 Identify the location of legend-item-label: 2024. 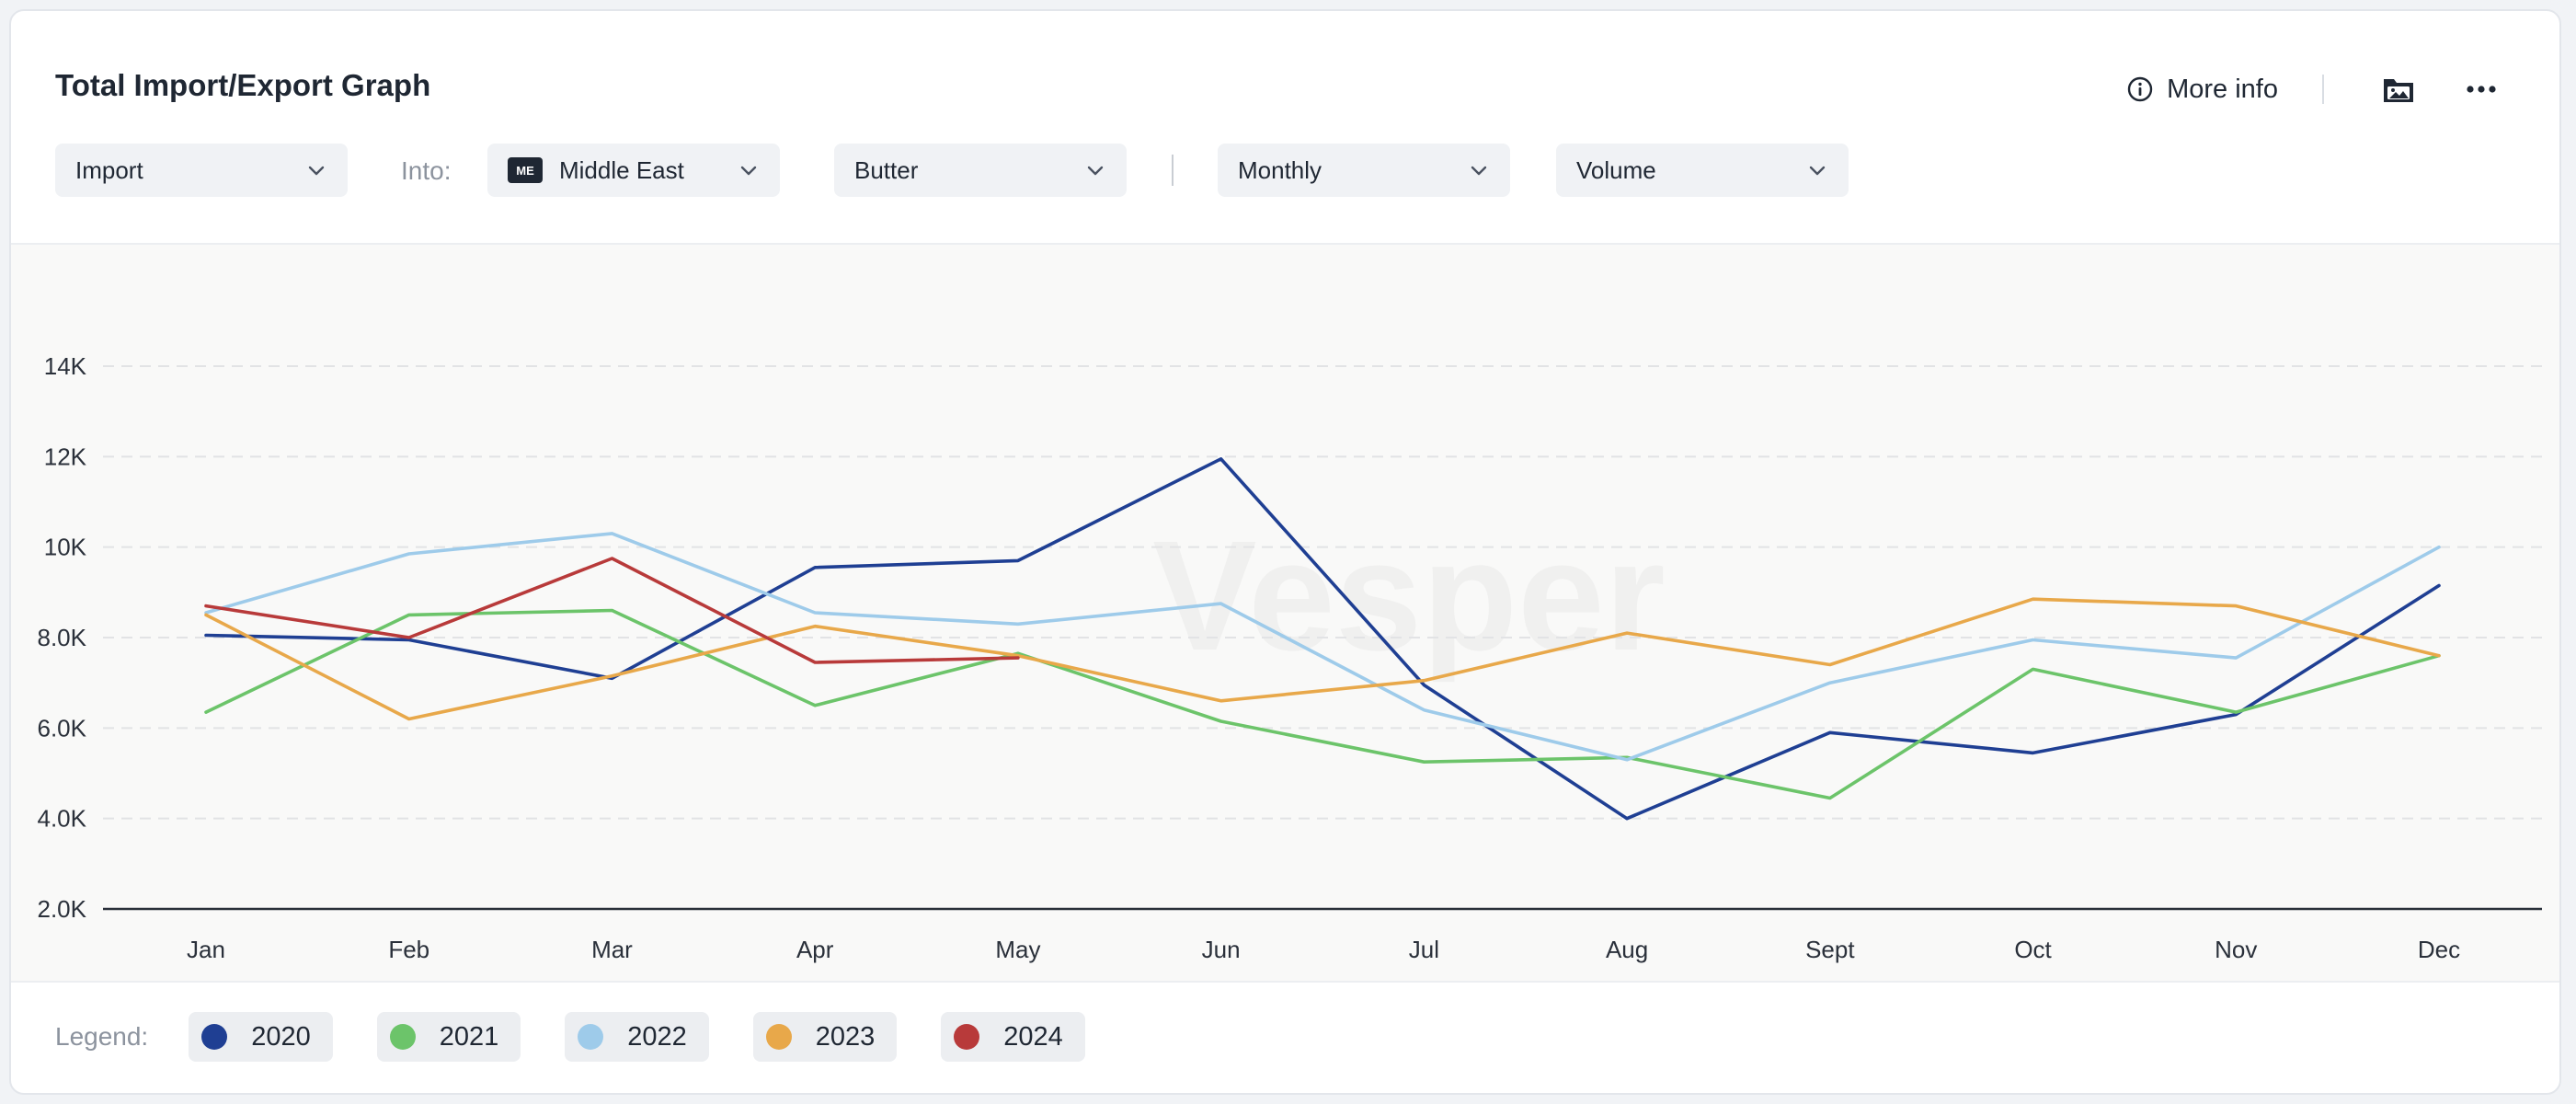
(1033, 1036).